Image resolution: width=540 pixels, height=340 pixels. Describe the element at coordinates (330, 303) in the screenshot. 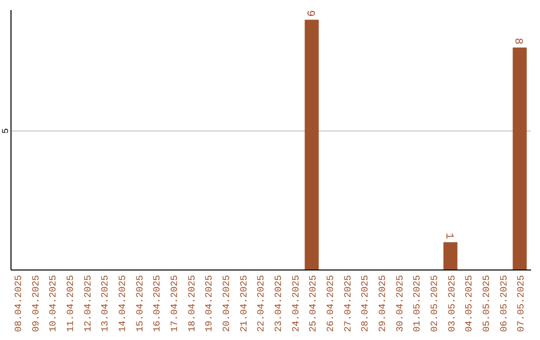

I see `x-tick-label: 26.04.2025` at that location.